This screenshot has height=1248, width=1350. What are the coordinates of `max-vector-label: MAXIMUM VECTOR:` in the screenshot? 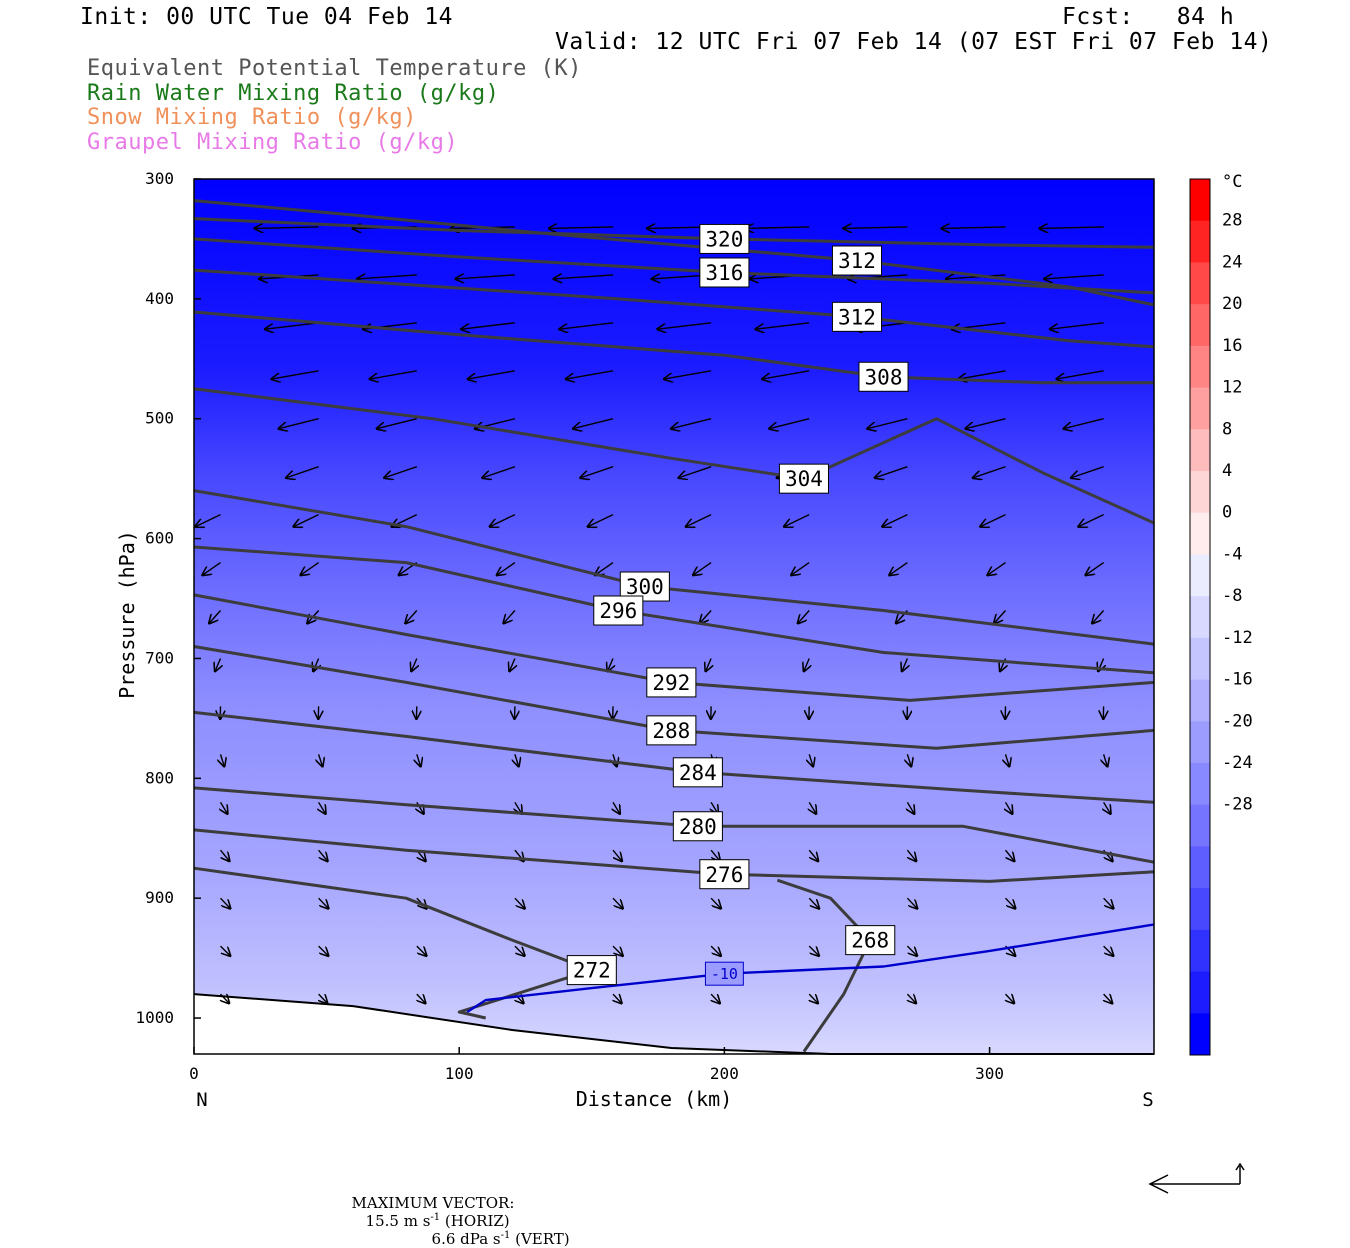 It's located at (433, 1203).